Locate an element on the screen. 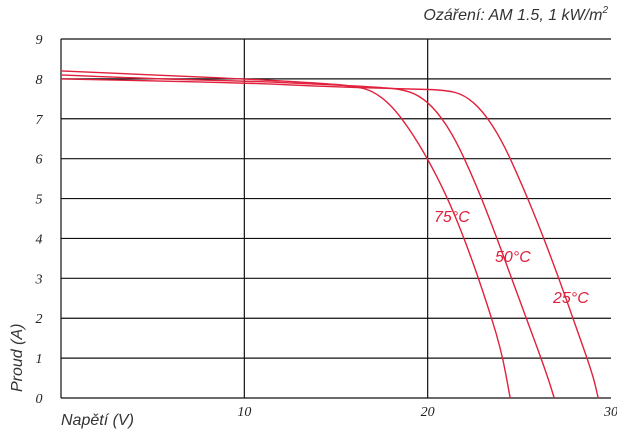 This screenshot has height=435, width=617. y-tick-label: 4 is located at coordinates (39, 239).